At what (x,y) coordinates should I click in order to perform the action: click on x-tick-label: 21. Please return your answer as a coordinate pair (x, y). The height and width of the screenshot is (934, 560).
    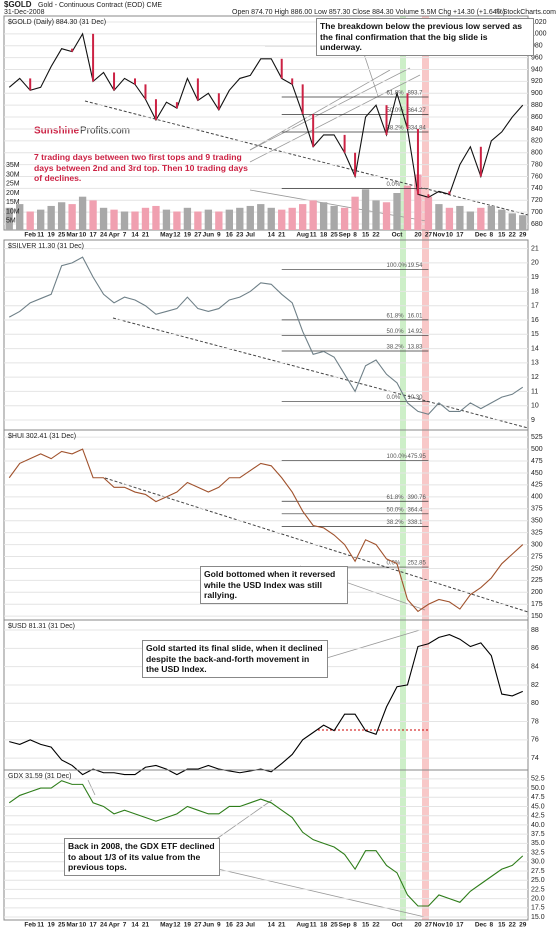
    Looking at the image, I should click on (146, 235).